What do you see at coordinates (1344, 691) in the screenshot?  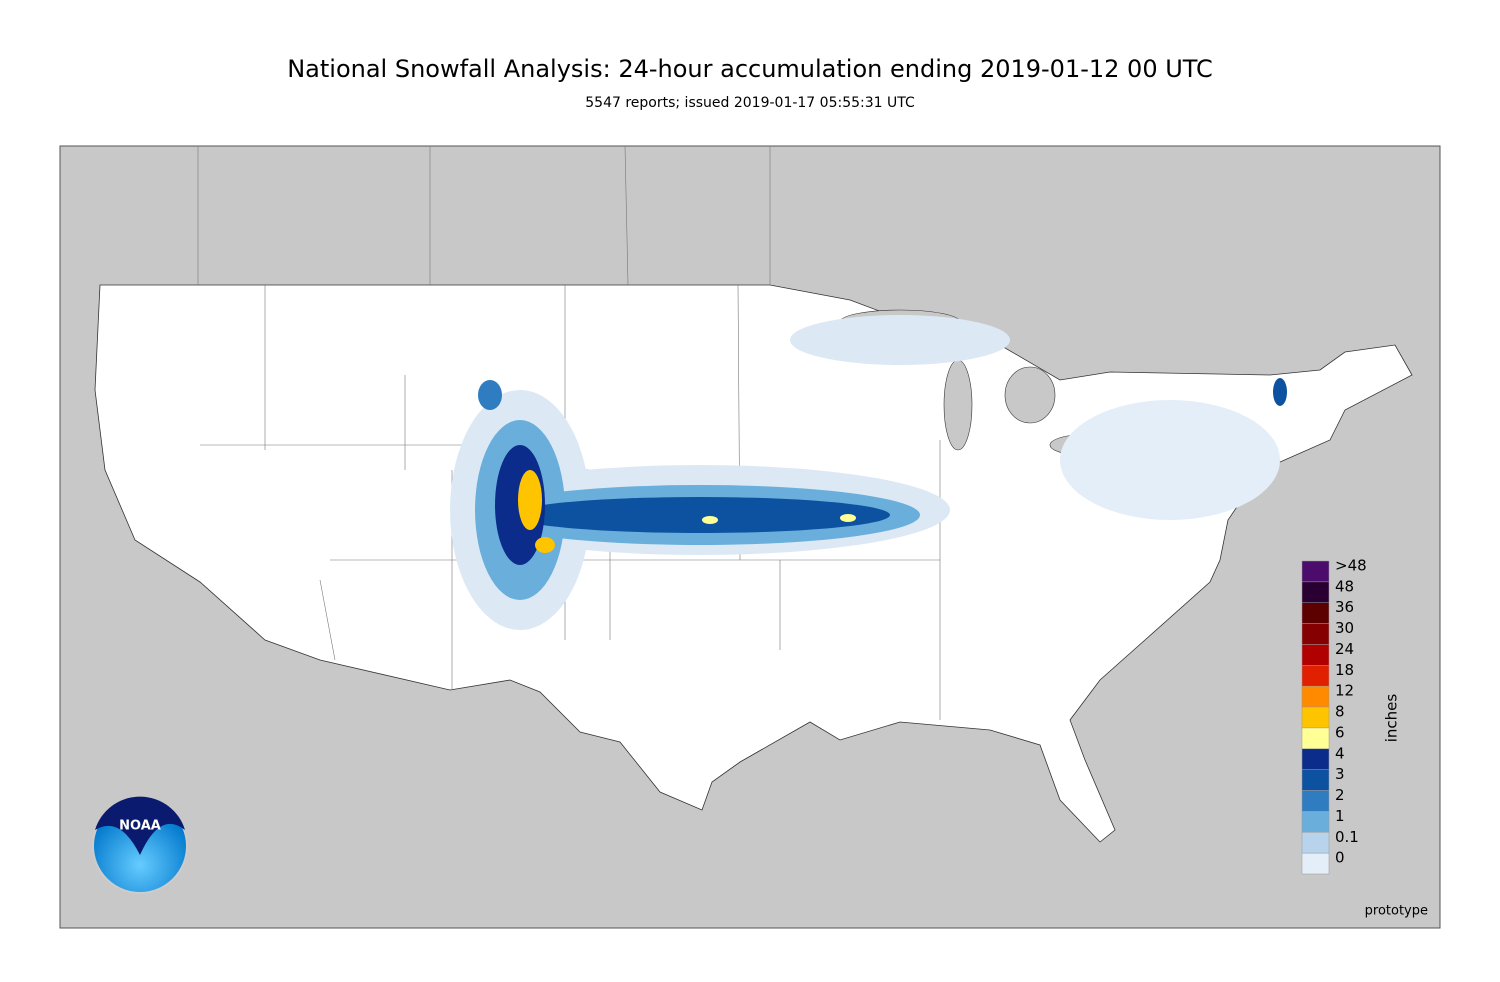 I see `legend-label: 12` at bounding box center [1344, 691].